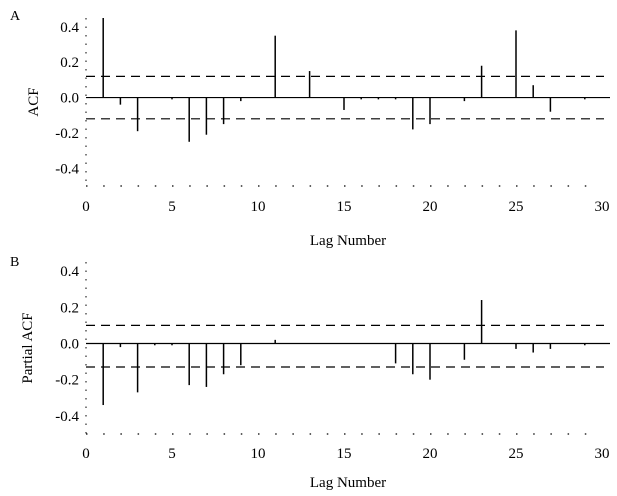 The image size is (617, 496). I want to click on panel-label: B, so click(14, 262).